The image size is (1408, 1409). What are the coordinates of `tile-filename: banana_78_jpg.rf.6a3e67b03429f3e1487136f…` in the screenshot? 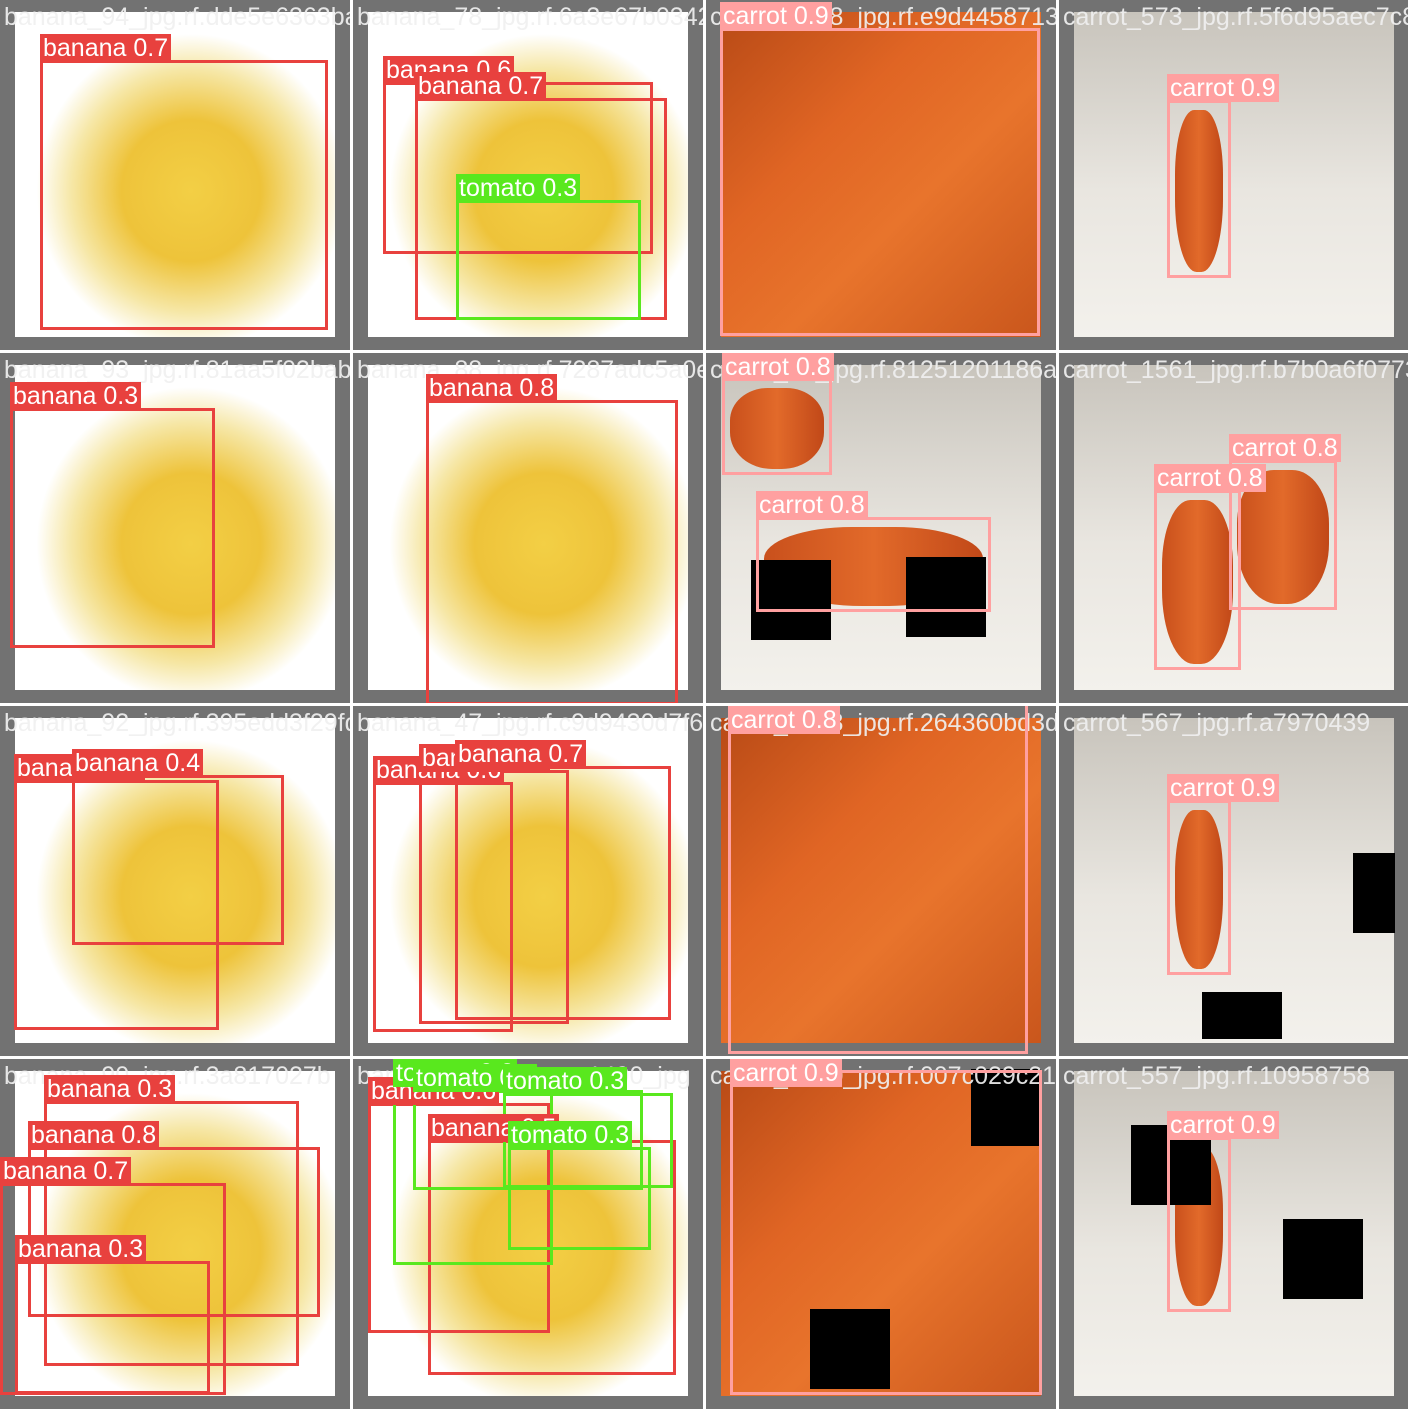 It's located at (530, 17).